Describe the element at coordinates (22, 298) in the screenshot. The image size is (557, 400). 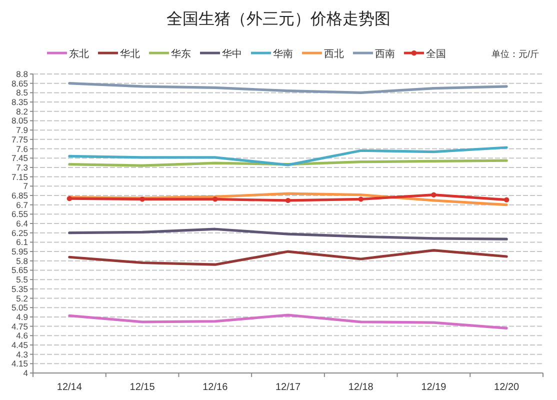
I see `y-tick-label: 5.2` at that location.